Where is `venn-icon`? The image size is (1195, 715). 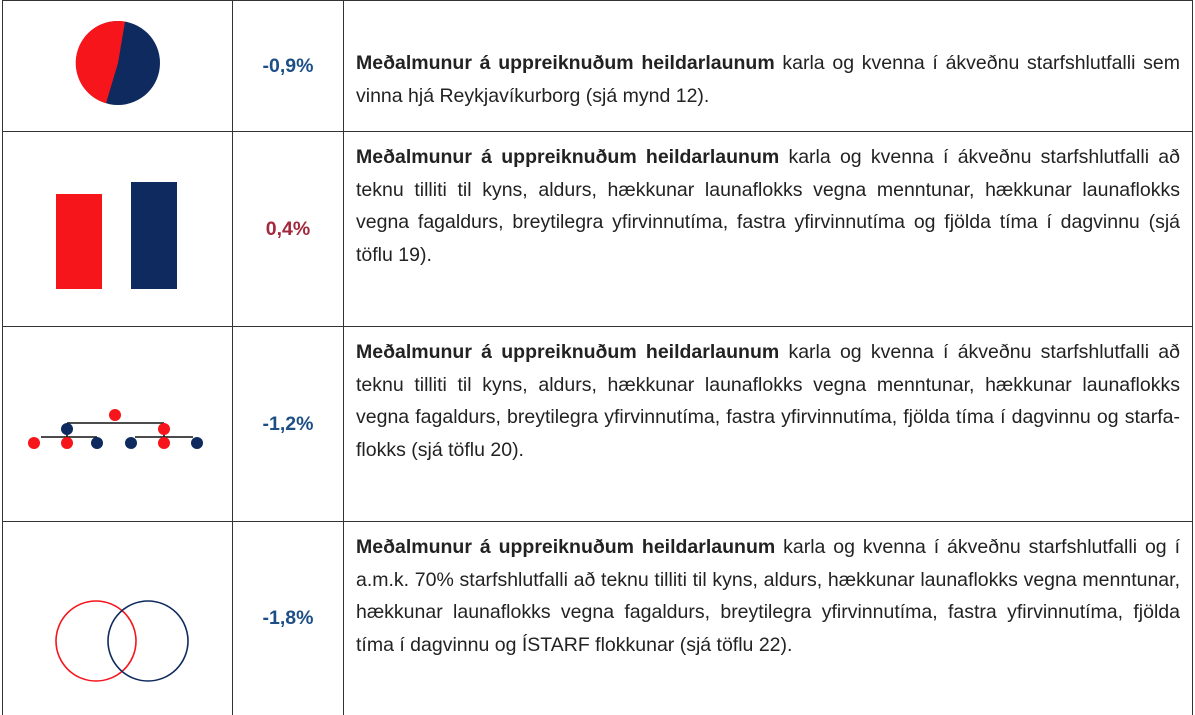
venn-icon is located at coordinates (122, 641).